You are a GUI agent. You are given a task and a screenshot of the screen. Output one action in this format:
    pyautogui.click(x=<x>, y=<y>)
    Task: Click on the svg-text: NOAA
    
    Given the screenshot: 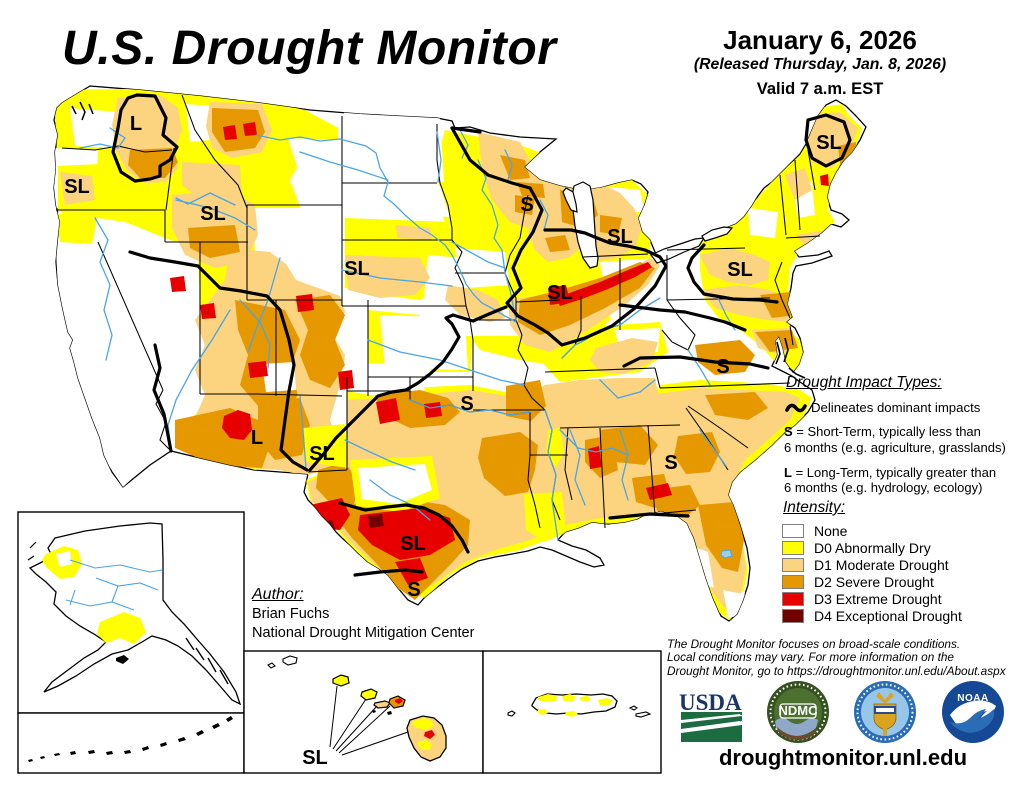 What is the action you would take?
    pyautogui.click(x=972, y=698)
    